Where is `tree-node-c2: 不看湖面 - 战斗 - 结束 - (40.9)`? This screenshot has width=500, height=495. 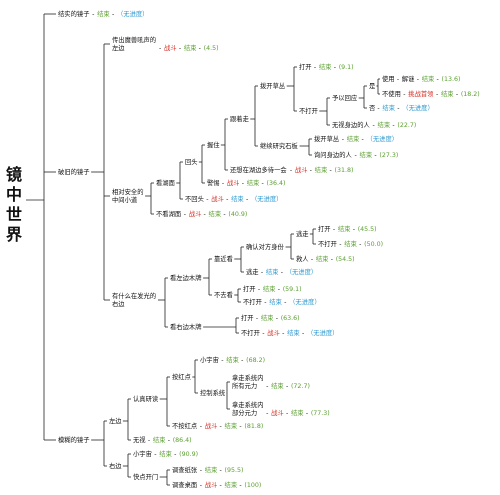
tree-node-c2: 不看湖面 - 战斗 - 结束 - (40.9) is located at coordinates (201, 213).